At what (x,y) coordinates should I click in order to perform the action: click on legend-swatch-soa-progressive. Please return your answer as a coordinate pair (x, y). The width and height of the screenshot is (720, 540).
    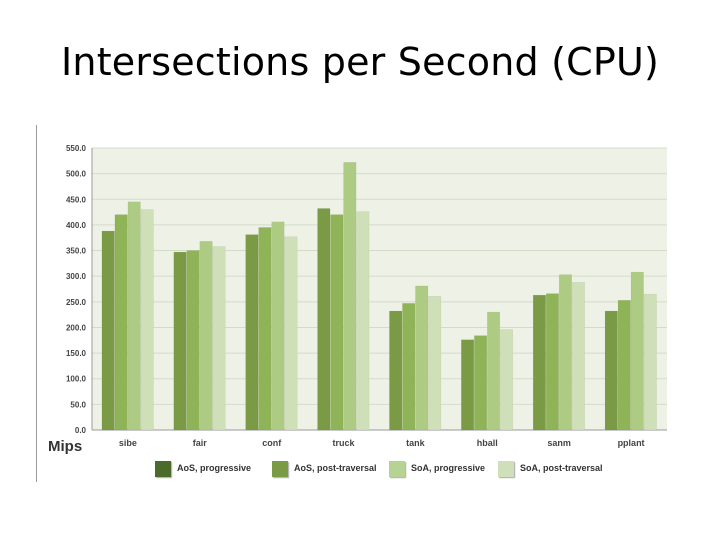
    Looking at the image, I should click on (397, 469).